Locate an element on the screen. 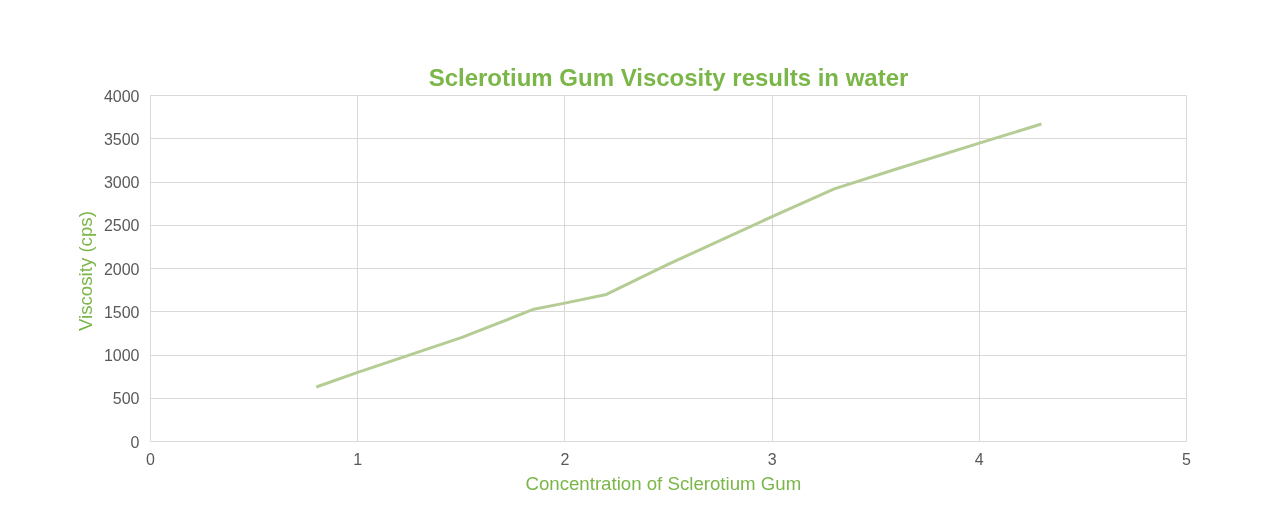  y-tick-label: 3000 is located at coordinates (121, 182).